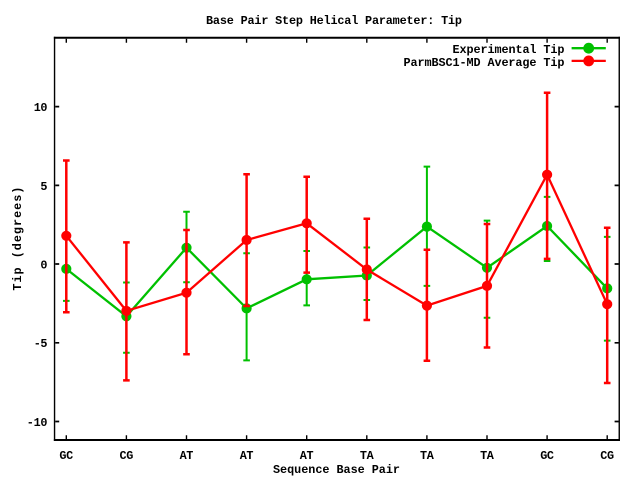 This screenshot has width=640, height=480. What do you see at coordinates (509, 50) in the screenshot?
I see `svg-text: Experimental Tip` at bounding box center [509, 50].